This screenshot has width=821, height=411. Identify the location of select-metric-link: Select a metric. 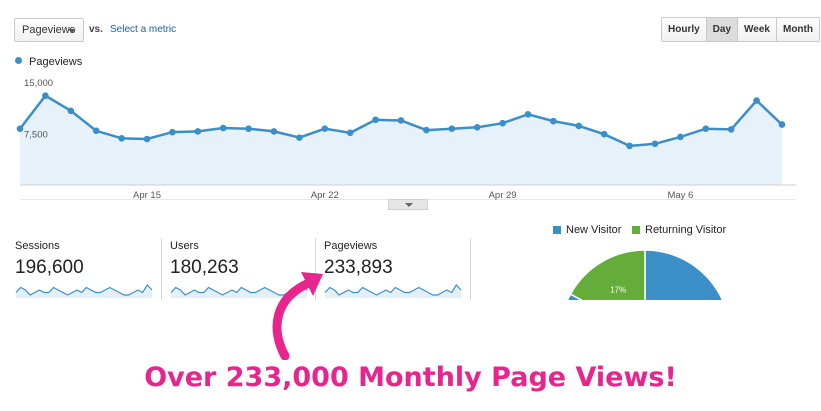
(143, 29).